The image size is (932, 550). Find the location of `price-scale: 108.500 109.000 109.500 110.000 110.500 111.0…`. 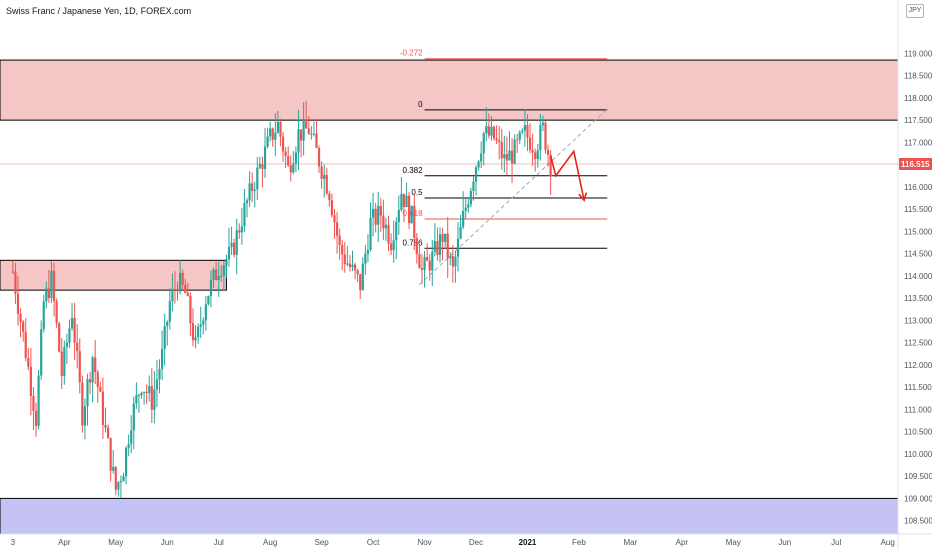

price-scale: 108.500 109.000 109.500 110.000 110.500 111.0… is located at coordinates (914, 275).